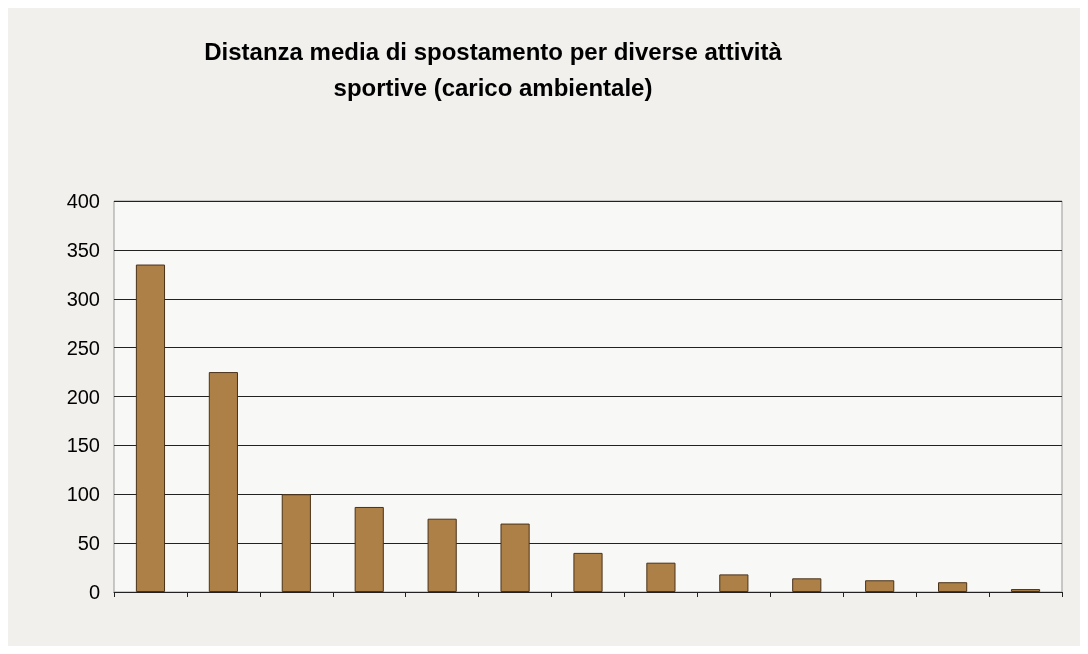 The width and height of the screenshot is (1088, 654). I want to click on y-tick-label: 400, so click(83, 201).